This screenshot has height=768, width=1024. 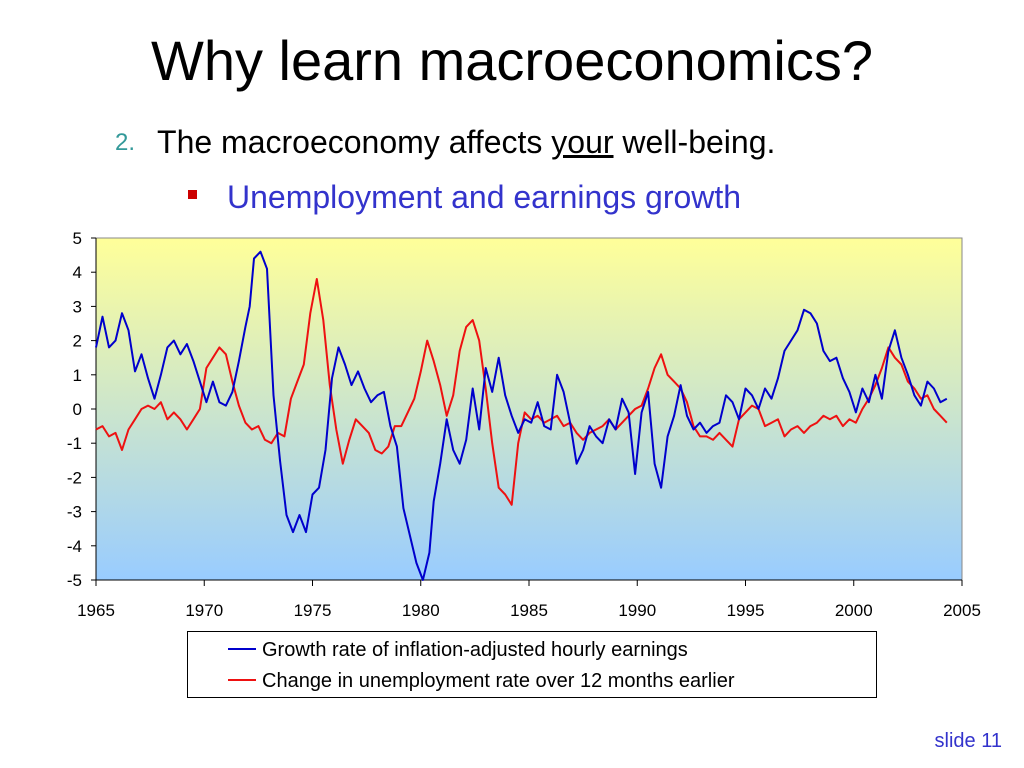 I want to click on y-tick-label: 2, so click(x=77, y=341).